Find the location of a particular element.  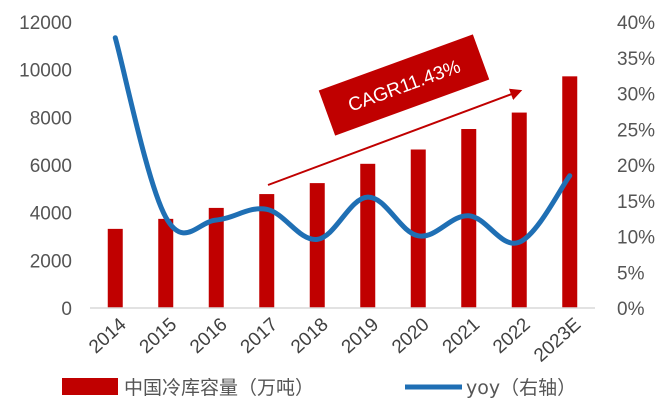

x-tick-label: 2018 is located at coordinates (309, 336).